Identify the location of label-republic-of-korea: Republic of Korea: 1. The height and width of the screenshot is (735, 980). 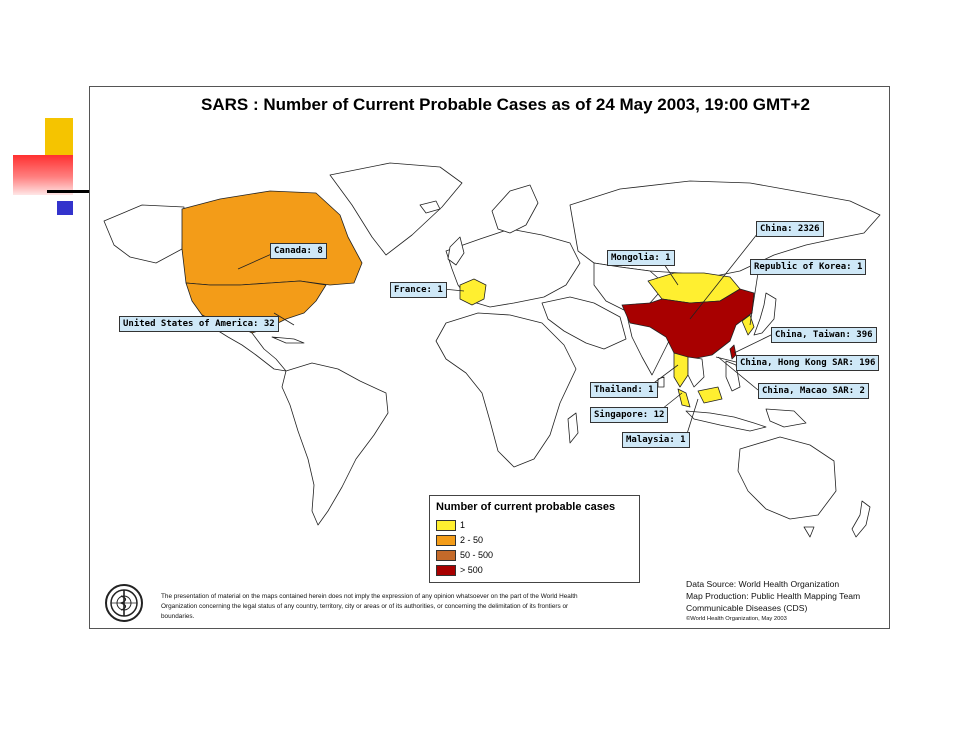
(808, 267).